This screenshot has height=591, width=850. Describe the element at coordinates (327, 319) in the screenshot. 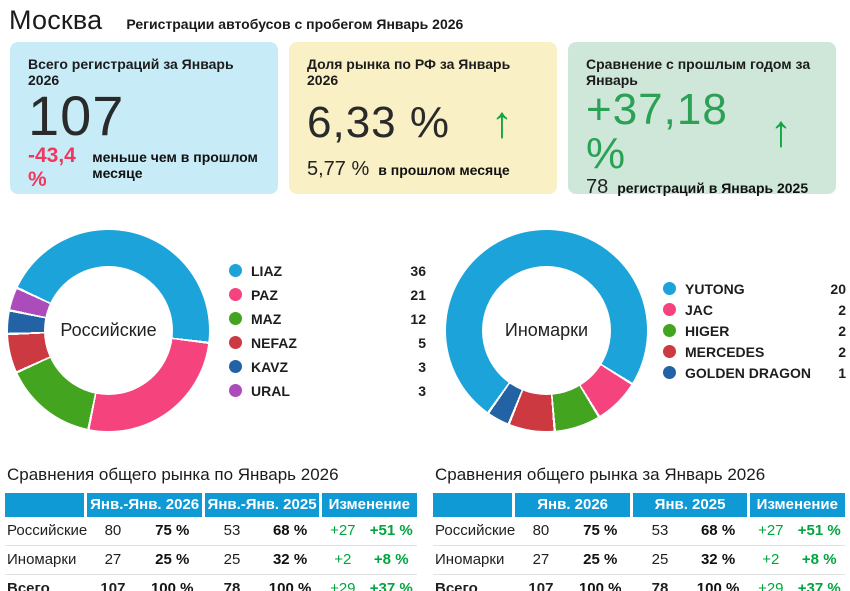

I see `legend-item: MAZ 12` at that location.